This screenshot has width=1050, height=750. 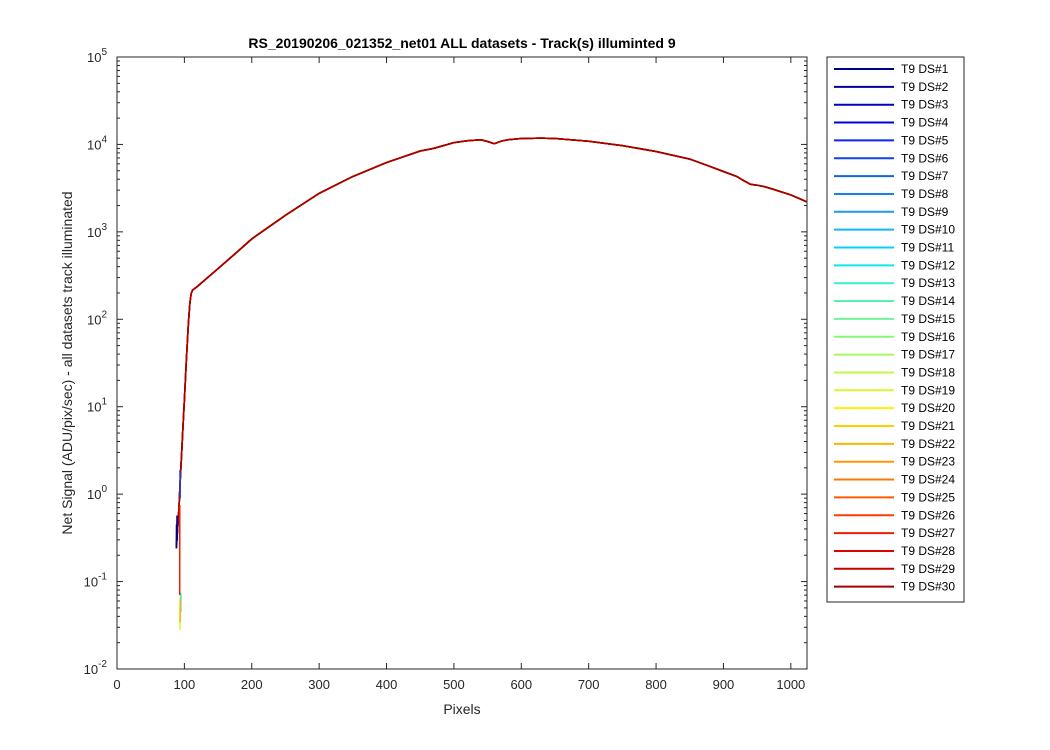 What do you see at coordinates (97, 318) in the screenshot?
I see `y-tick-label: 10²` at bounding box center [97, 318].